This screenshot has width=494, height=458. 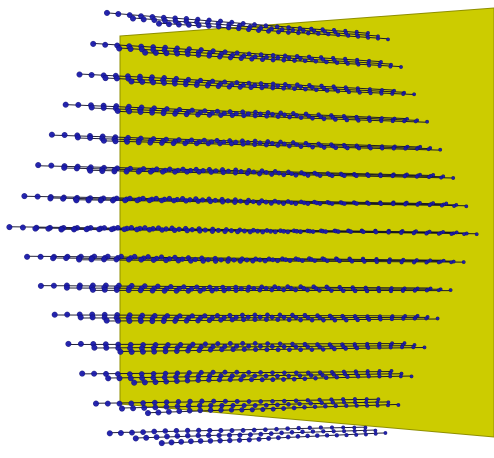 I want to click on blue-point-r7-k2-i15, so click(x=228, y=201).